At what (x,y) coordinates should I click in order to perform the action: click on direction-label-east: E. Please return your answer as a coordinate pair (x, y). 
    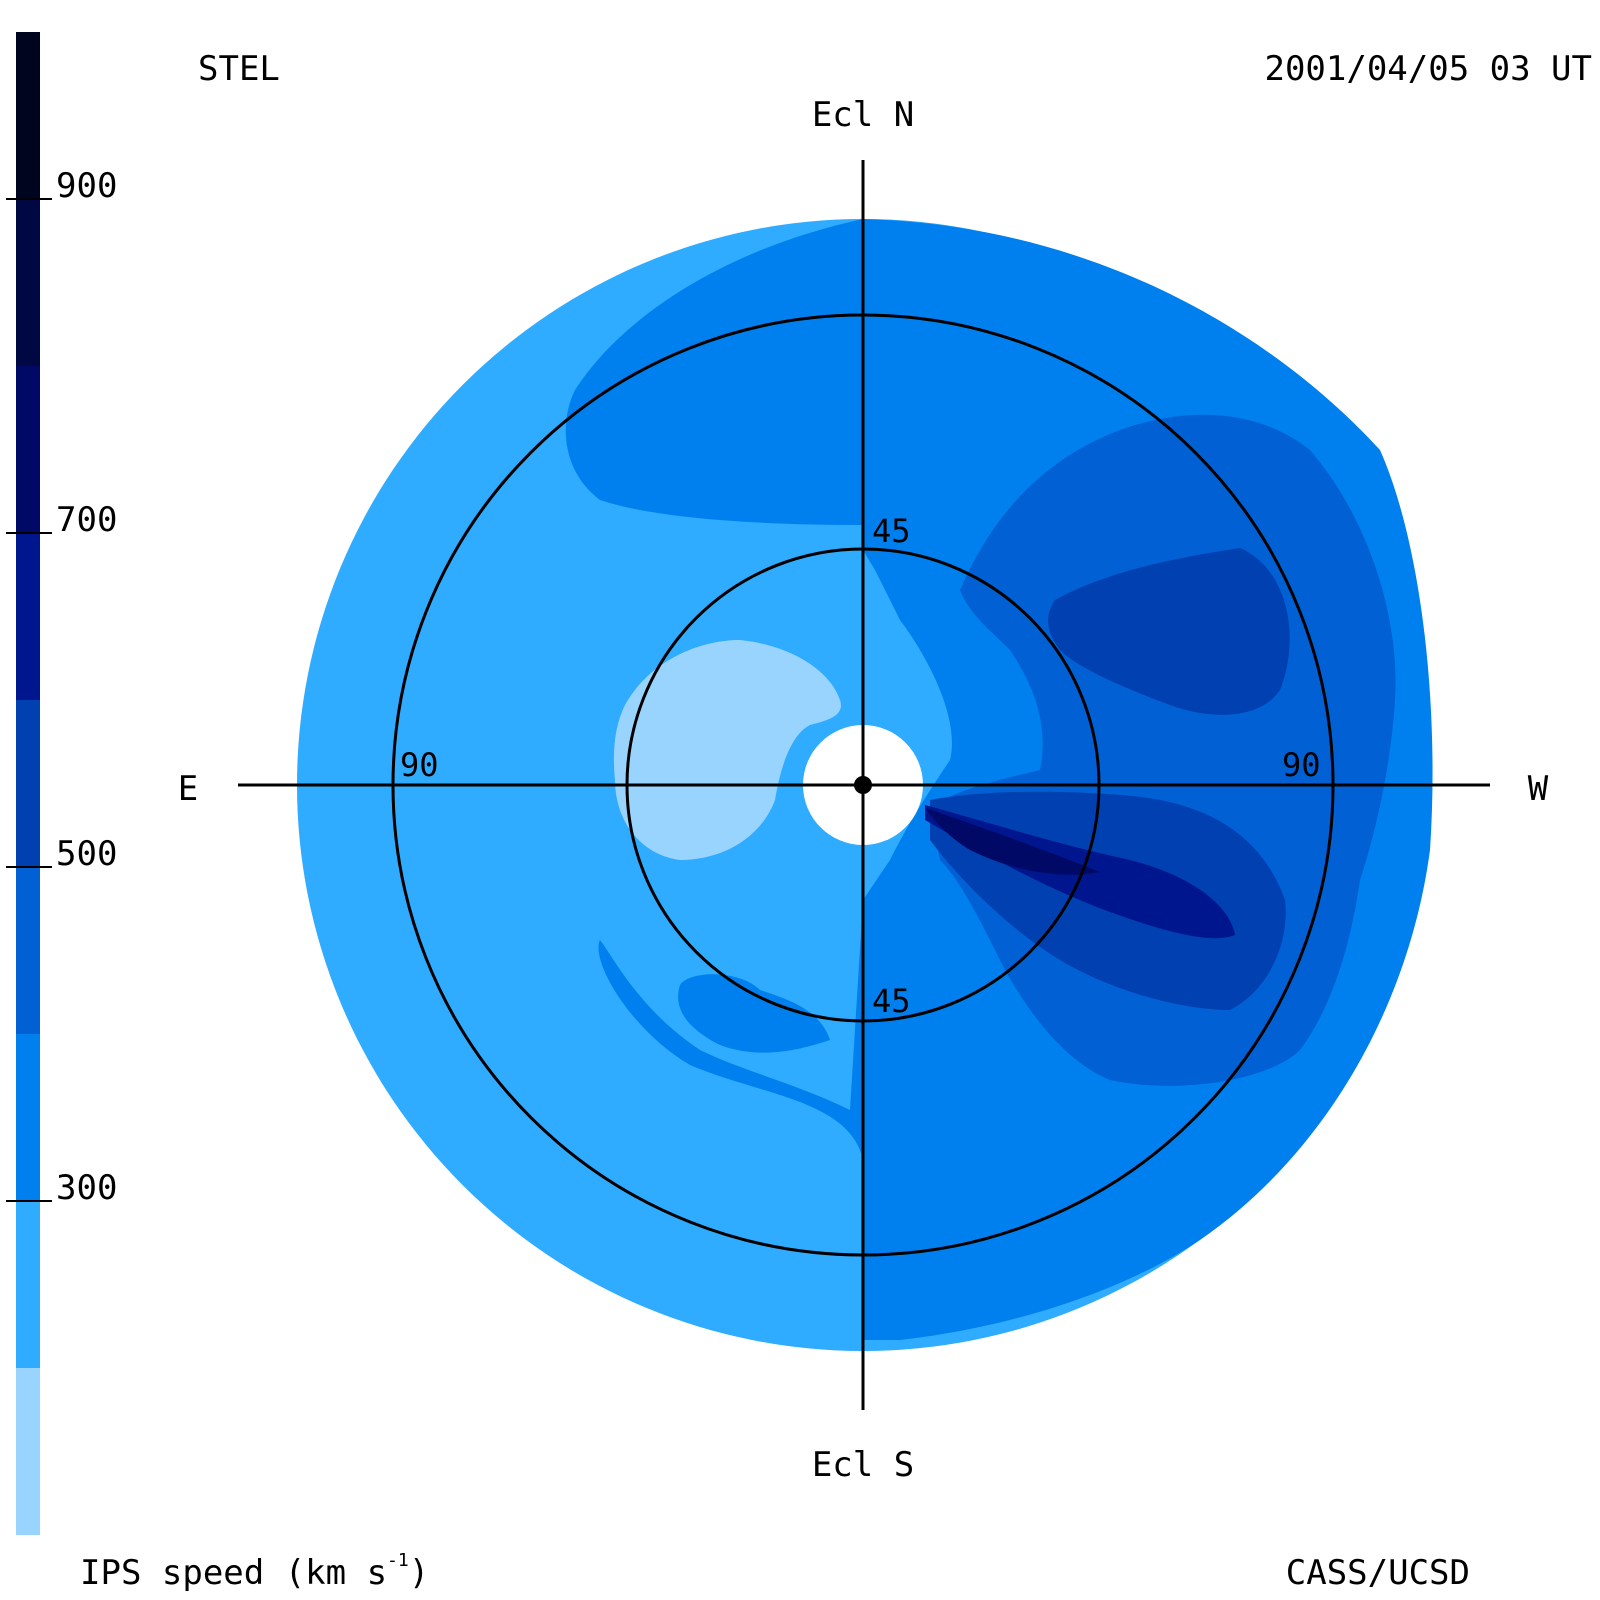
    Looking at the image, I should click on (188, 789).